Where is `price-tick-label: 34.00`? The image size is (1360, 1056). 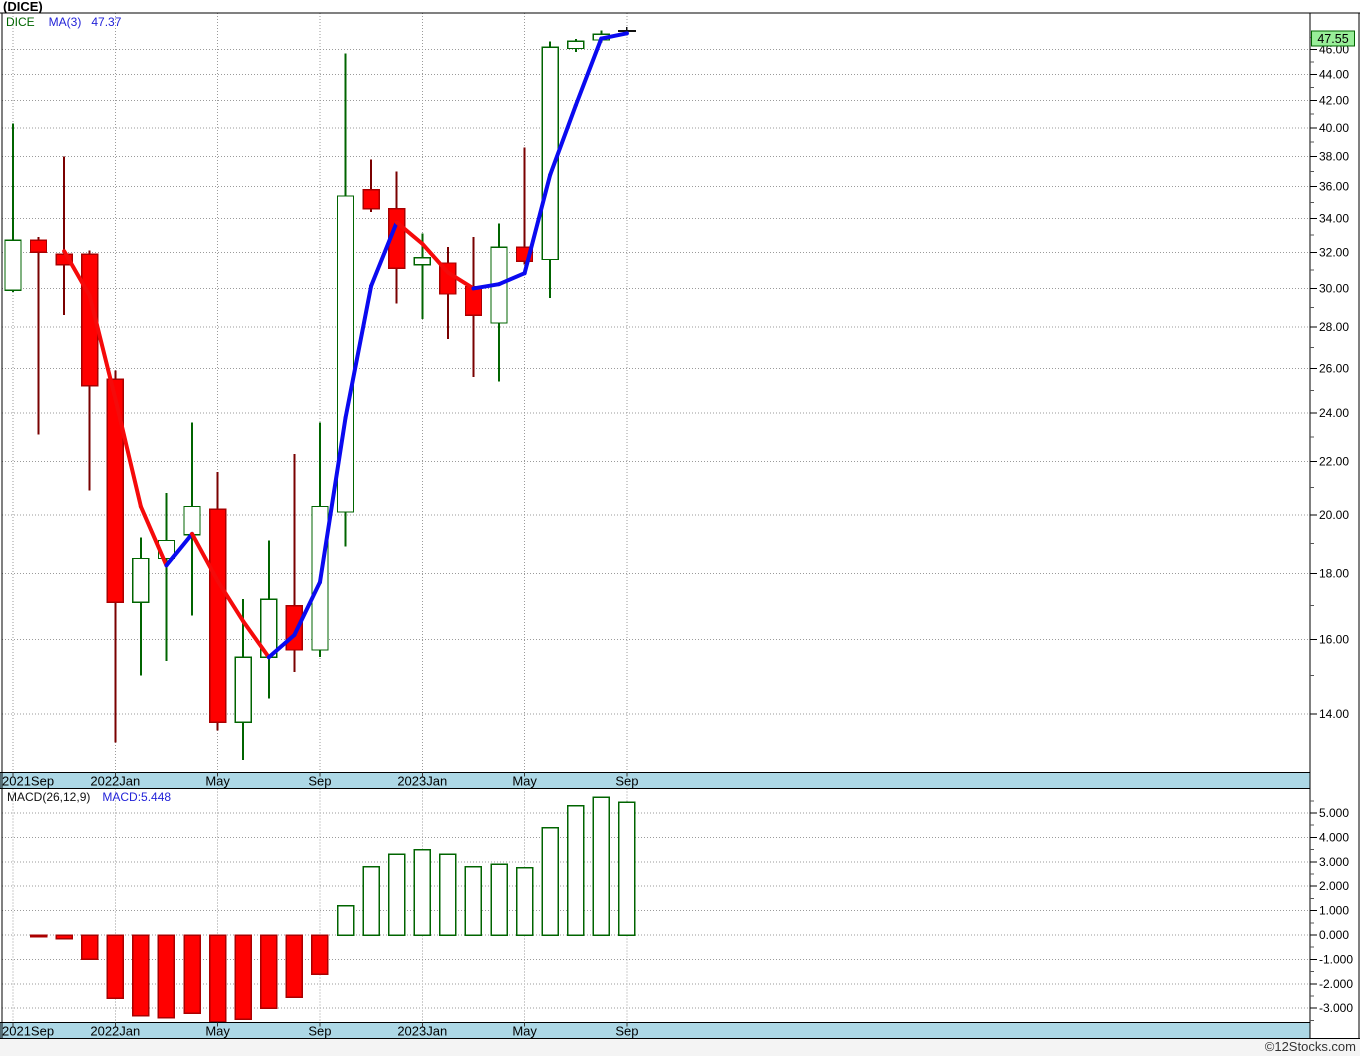 price-tick-label: 34.00 is located at coordinates (1334, 219).